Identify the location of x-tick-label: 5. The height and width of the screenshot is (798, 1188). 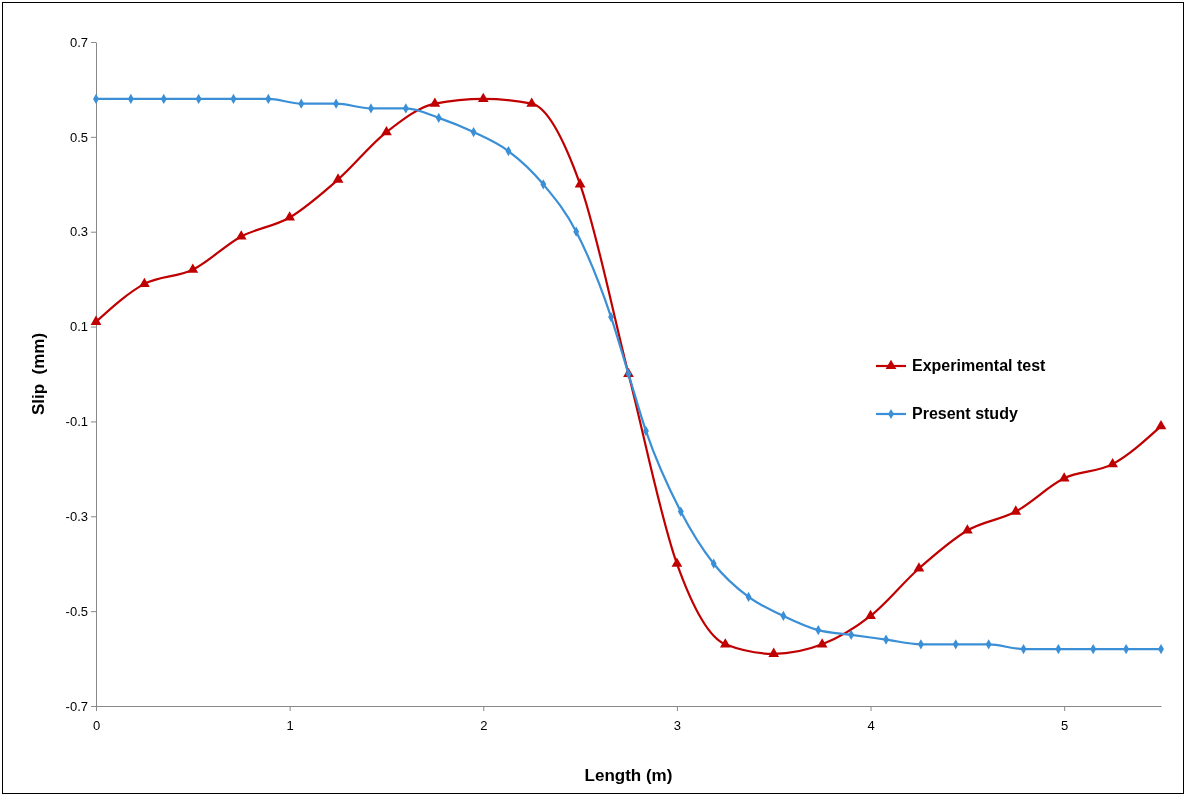
(1065, 725).